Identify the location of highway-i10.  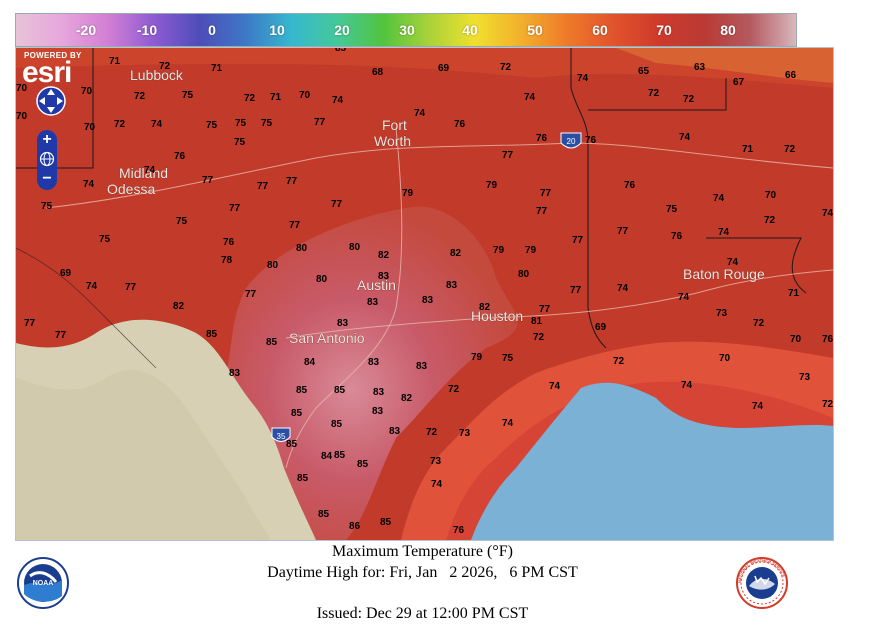
(559, 304).